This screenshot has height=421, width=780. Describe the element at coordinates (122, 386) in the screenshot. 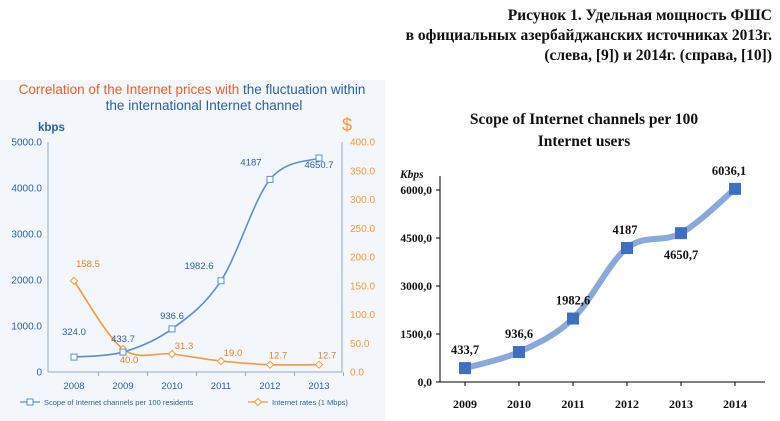

I see `left-x-tick-label: 2009` at that location.